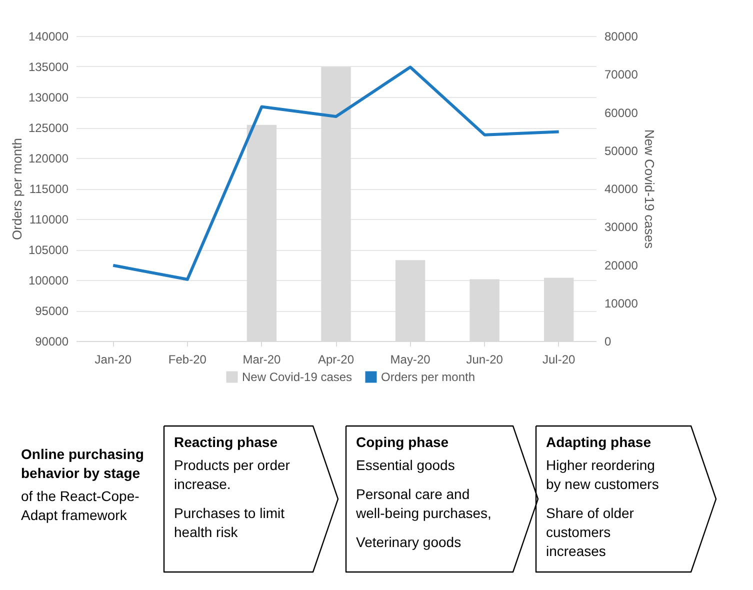 This screenshot has width=753, height=590. What do you see at coordinates (621, 113) in the screenshot?
I see `y2-tick-label: 60000` at bounding box center [621, 113].